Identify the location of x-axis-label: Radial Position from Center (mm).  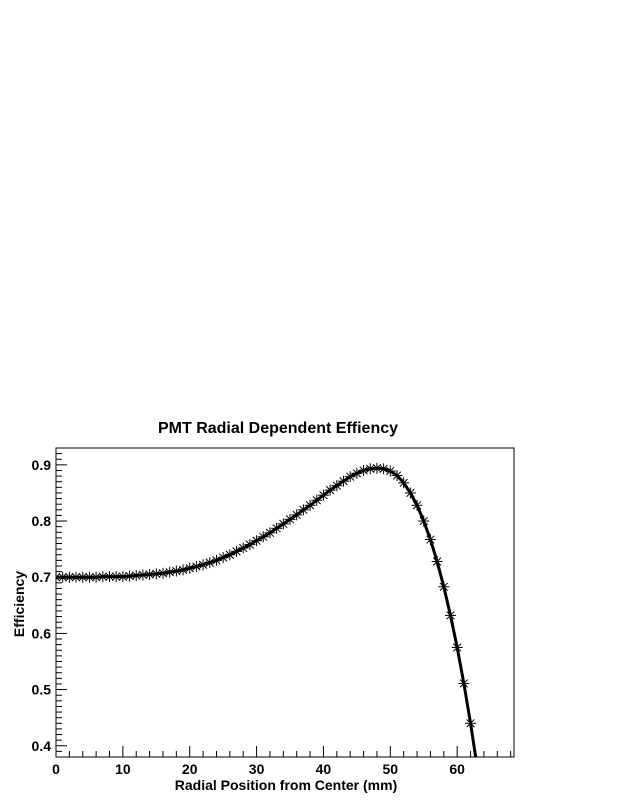
(286, 785).